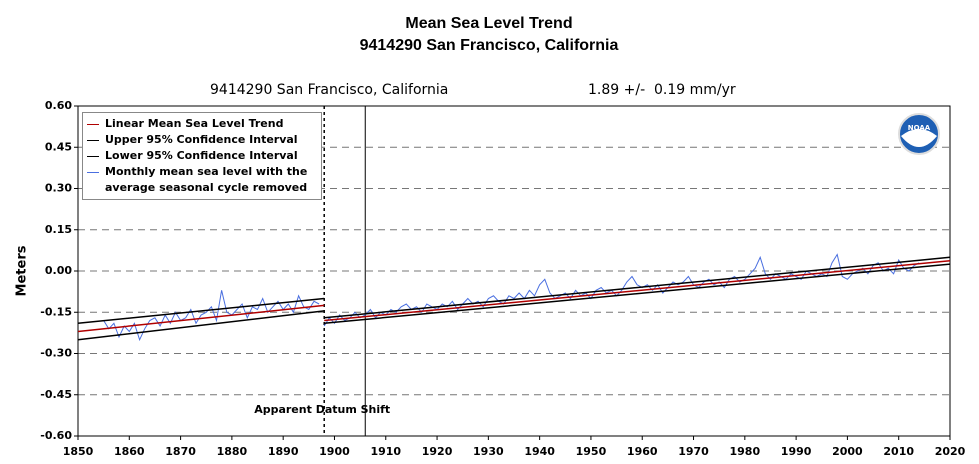  Describe the element at coordinates (489, 45) in the screenshot. I see `chart-subtitle: 9414290 San Francisco, California` at that location.